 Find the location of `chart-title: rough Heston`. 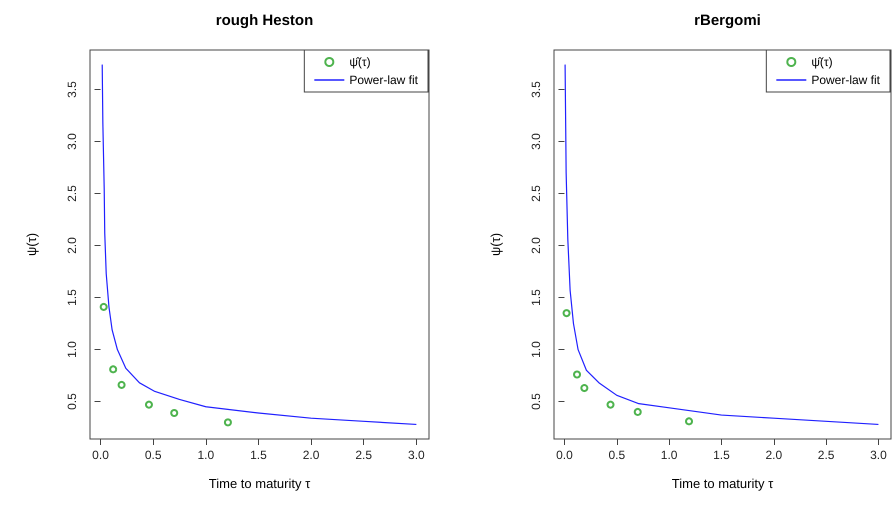

chart-title: rough Heston is located at coordinates (265, 20).